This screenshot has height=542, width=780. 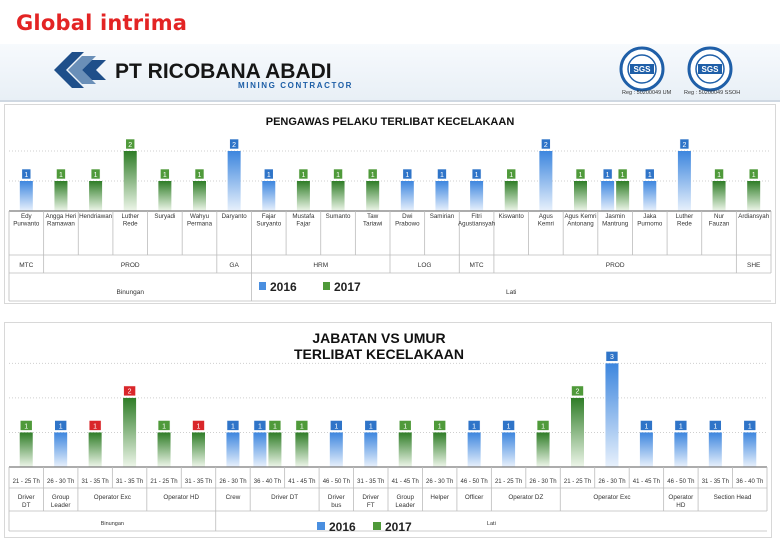 I want to click on group-label: HRM, so click(x=320, y=265).